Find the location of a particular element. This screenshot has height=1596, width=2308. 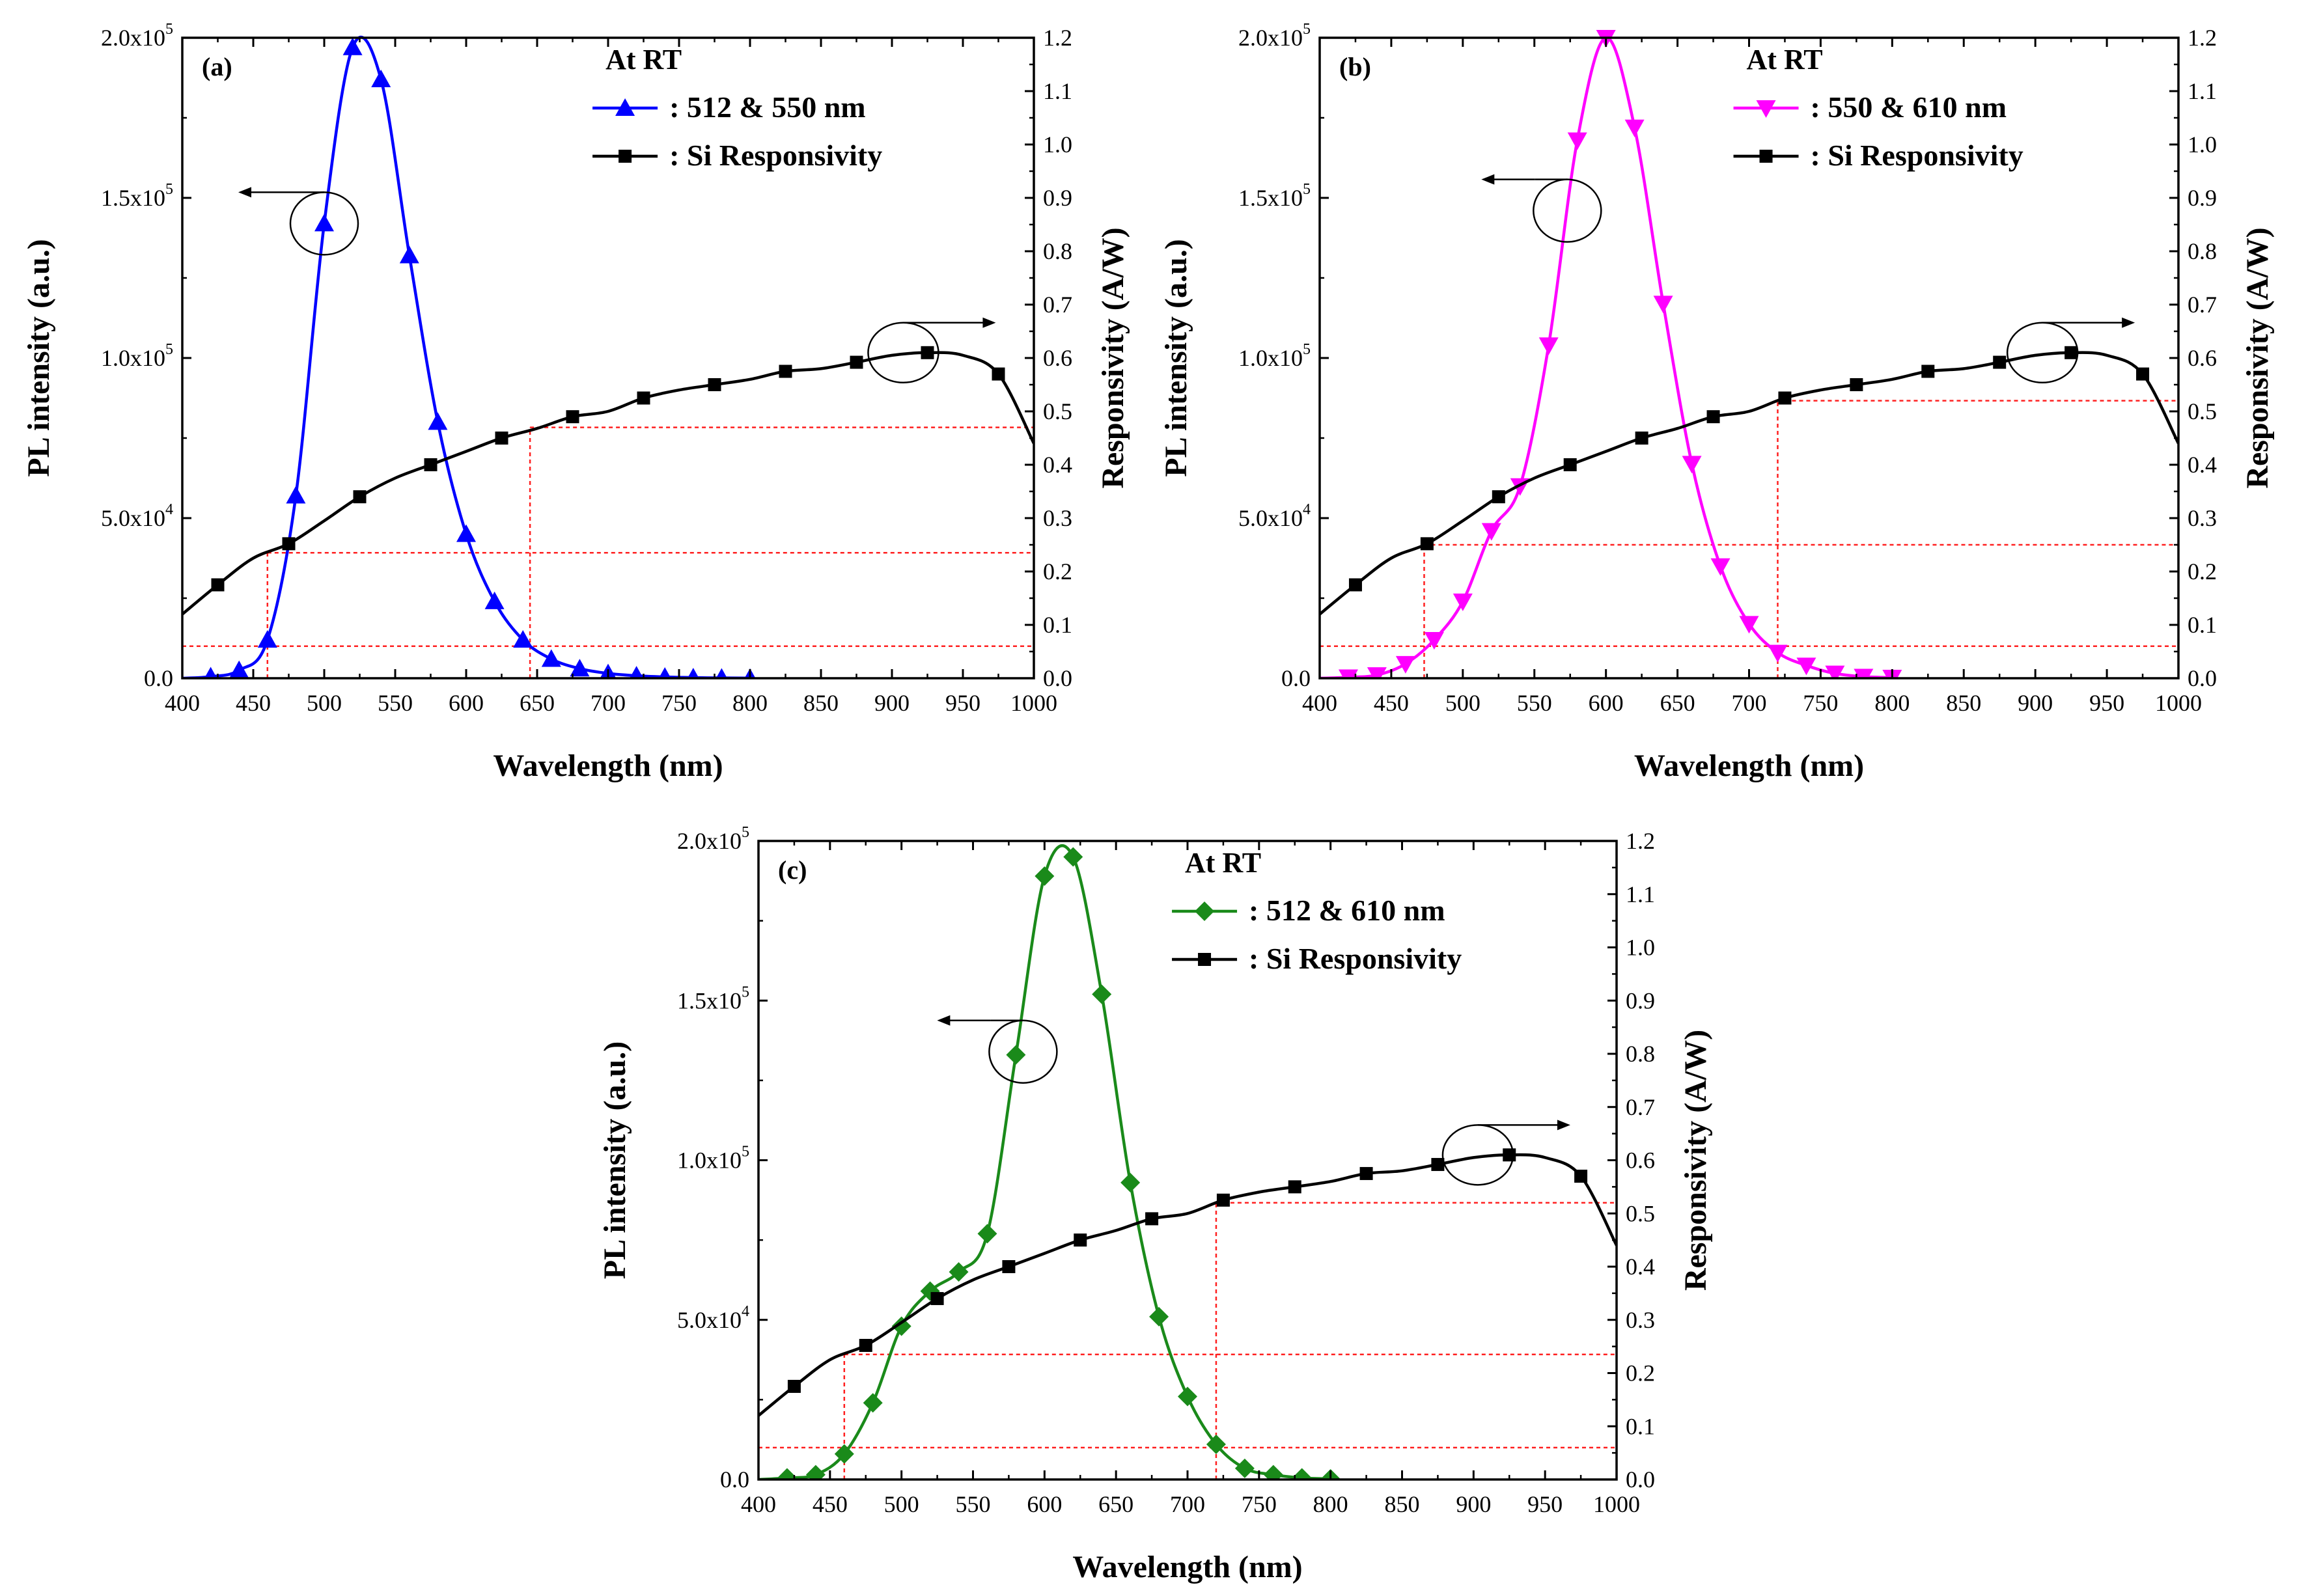

y-left-tick-label: 5.0x10⁴ is located at coordinates (713, 1318).